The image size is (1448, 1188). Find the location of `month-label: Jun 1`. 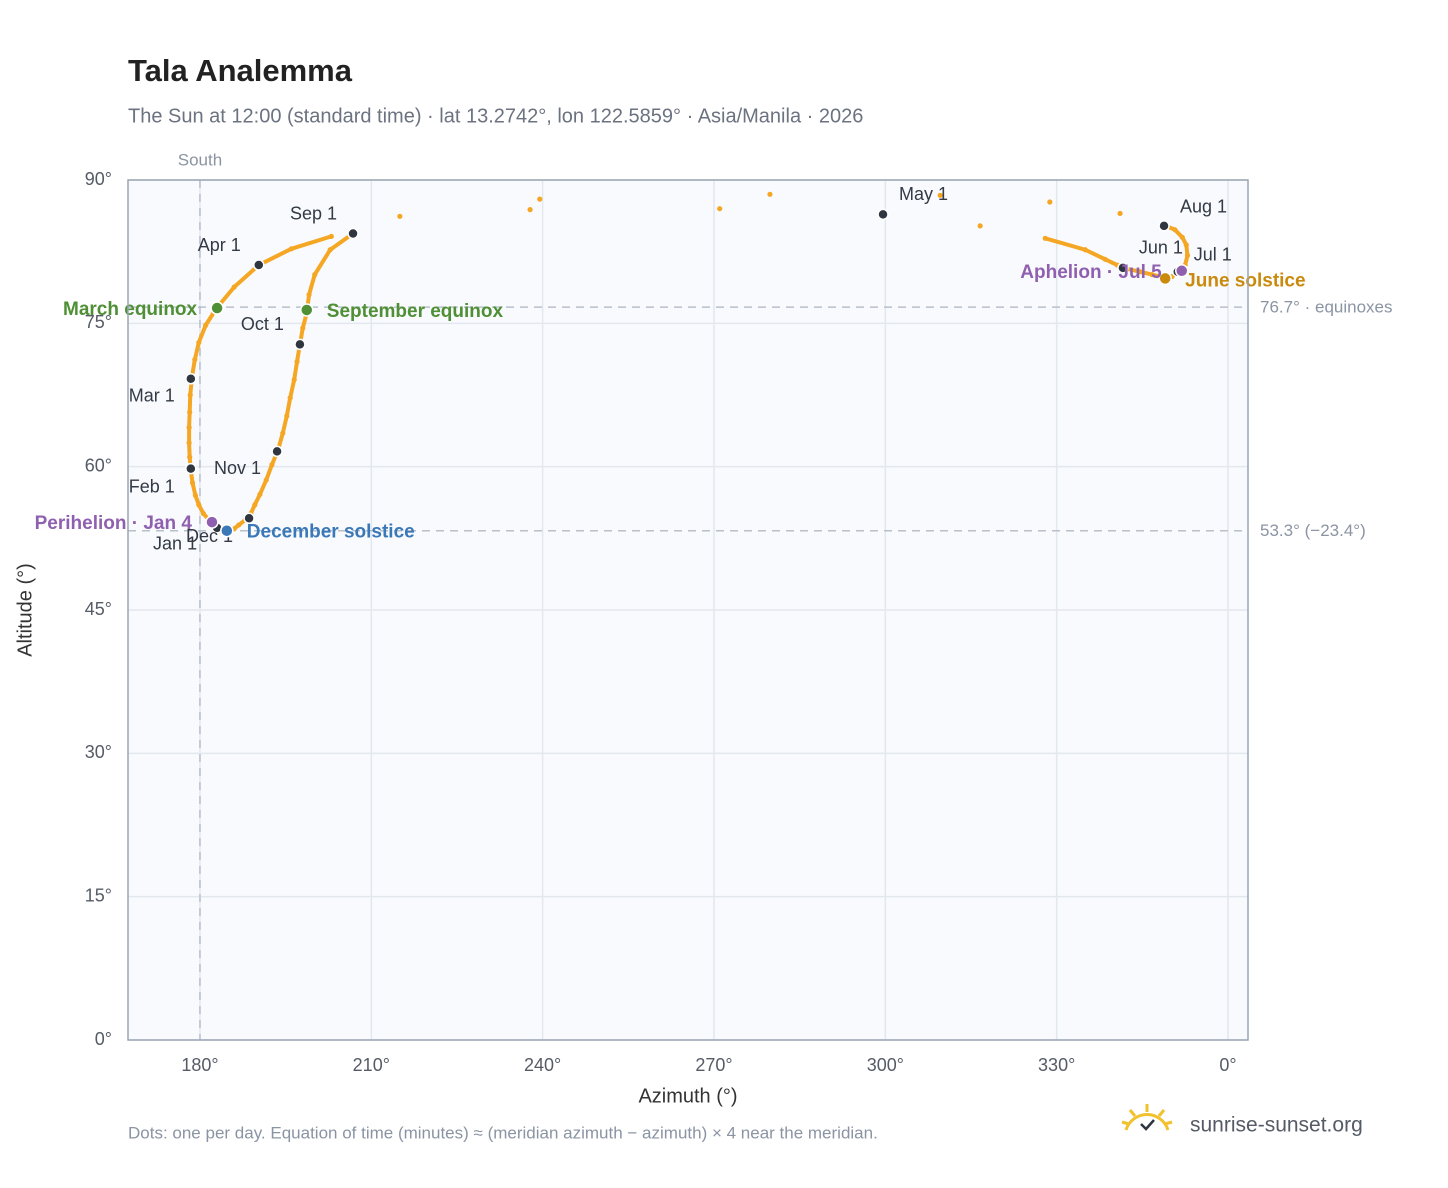

month-label: Jun 1 is located at coordinates (1161, 248).